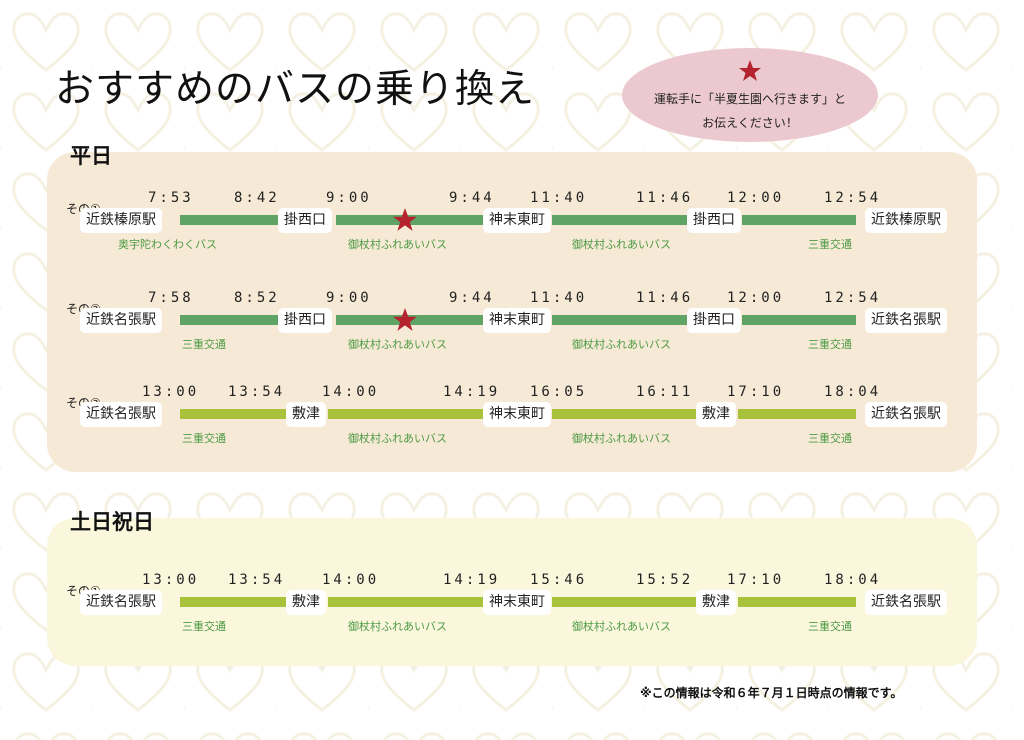  I want to click on note-line-1: 運転手に「半夏生園へ行きます」と, so click(749, 99).